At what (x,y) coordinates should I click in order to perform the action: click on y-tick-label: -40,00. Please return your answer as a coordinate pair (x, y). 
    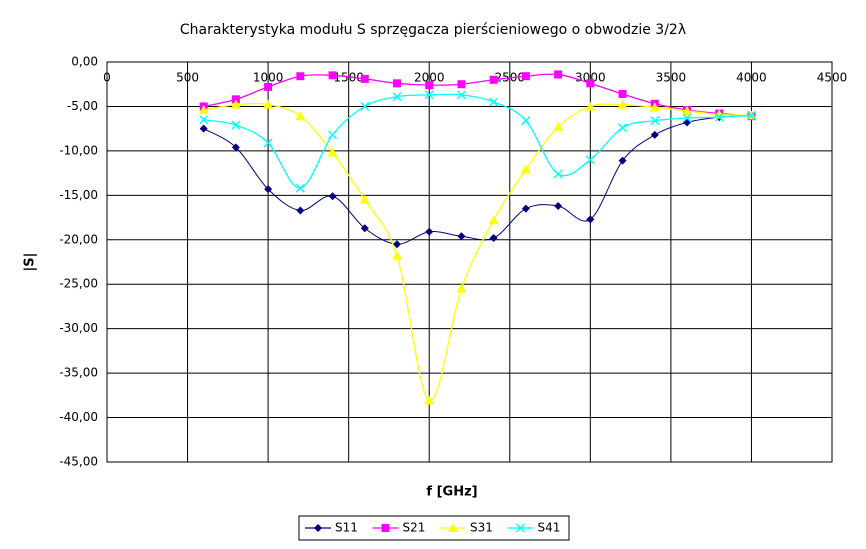
    Looking at the image, I should click on (78, 417).